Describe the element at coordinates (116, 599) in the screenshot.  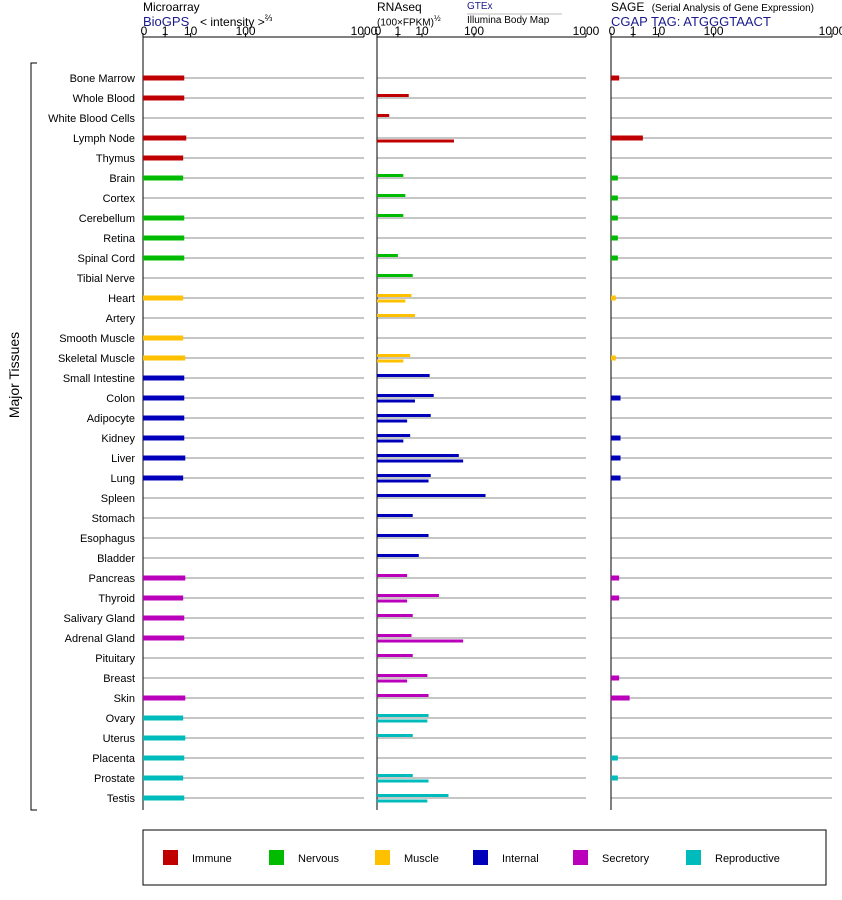
I see `category-label: Thyroid` at that location.